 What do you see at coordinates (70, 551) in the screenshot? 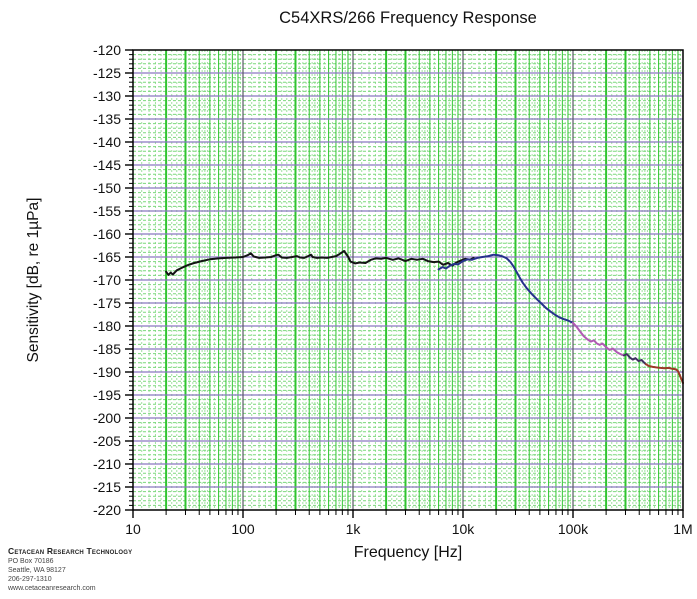
I see `company-name: Cetacean Research Technology` at bounding box center [70, 551].